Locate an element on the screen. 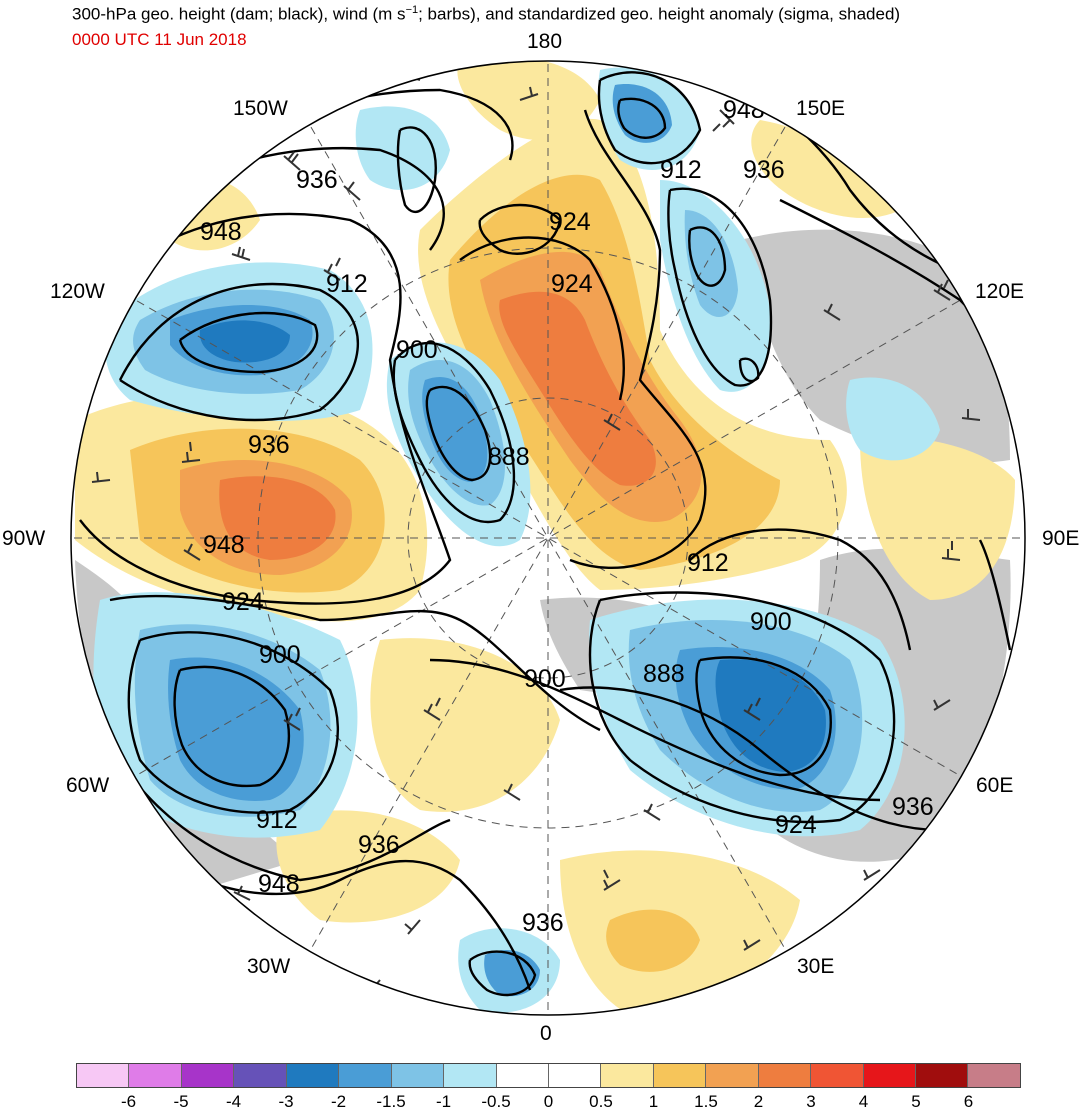 The width and height of the screenshot is (1088, 1112). colorbar-tick-label: 5 is located at coordinates (916, 1101).